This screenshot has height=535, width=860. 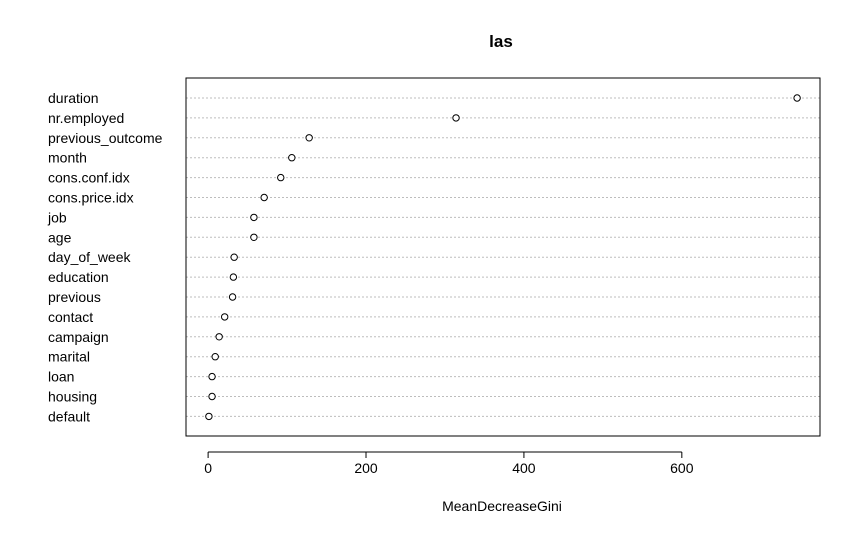 I want to click on category-label: default, so click(x=69, y=416).